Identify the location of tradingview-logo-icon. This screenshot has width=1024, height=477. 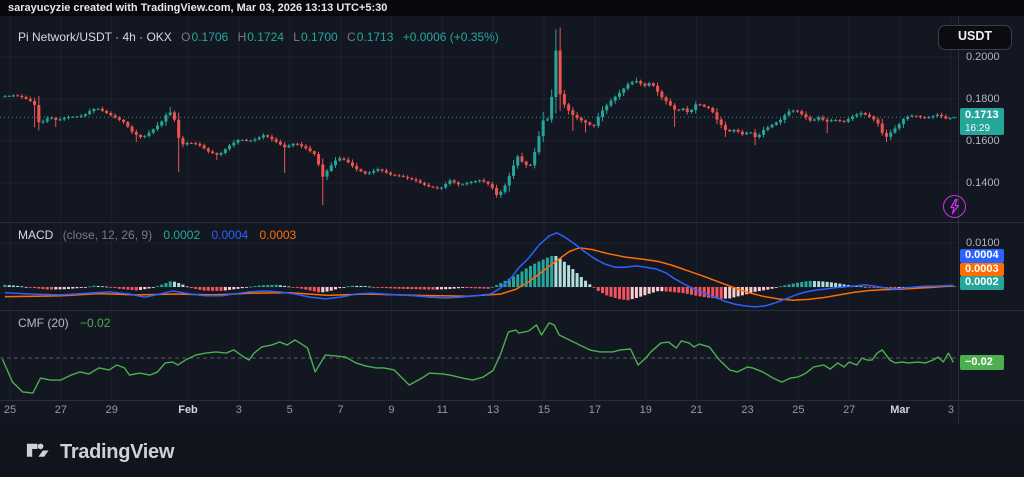
(37, 452).